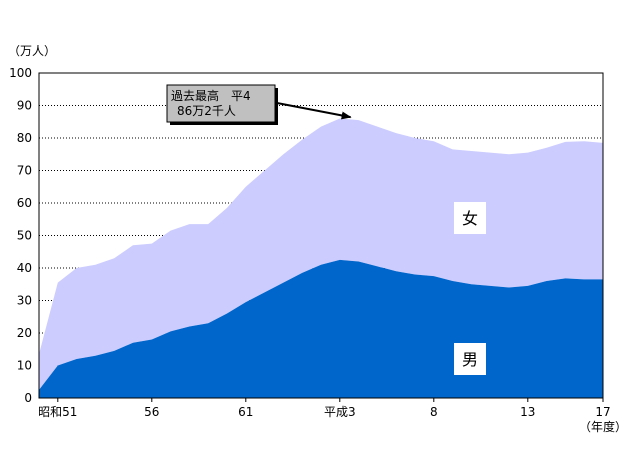 The height and width of the screenshot is (467, 631). What do you see at coordinates (32, 51) in the screenshot?
I see `y-axis-unit: （万人）` at bounding box center [32, 51].